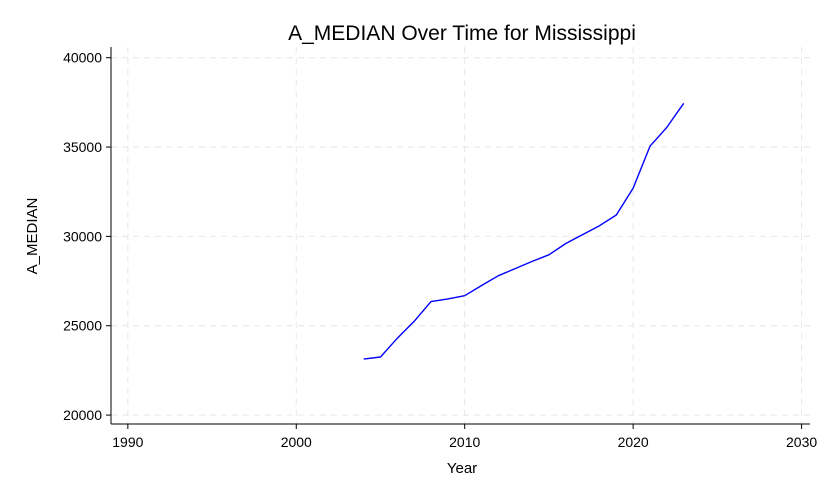 This screenshot has width=831, height=498. What do you see at coordinates (82, 58) in the screenshot?
I see `y-tick-label: 40000` at bounding box center [82, 58].